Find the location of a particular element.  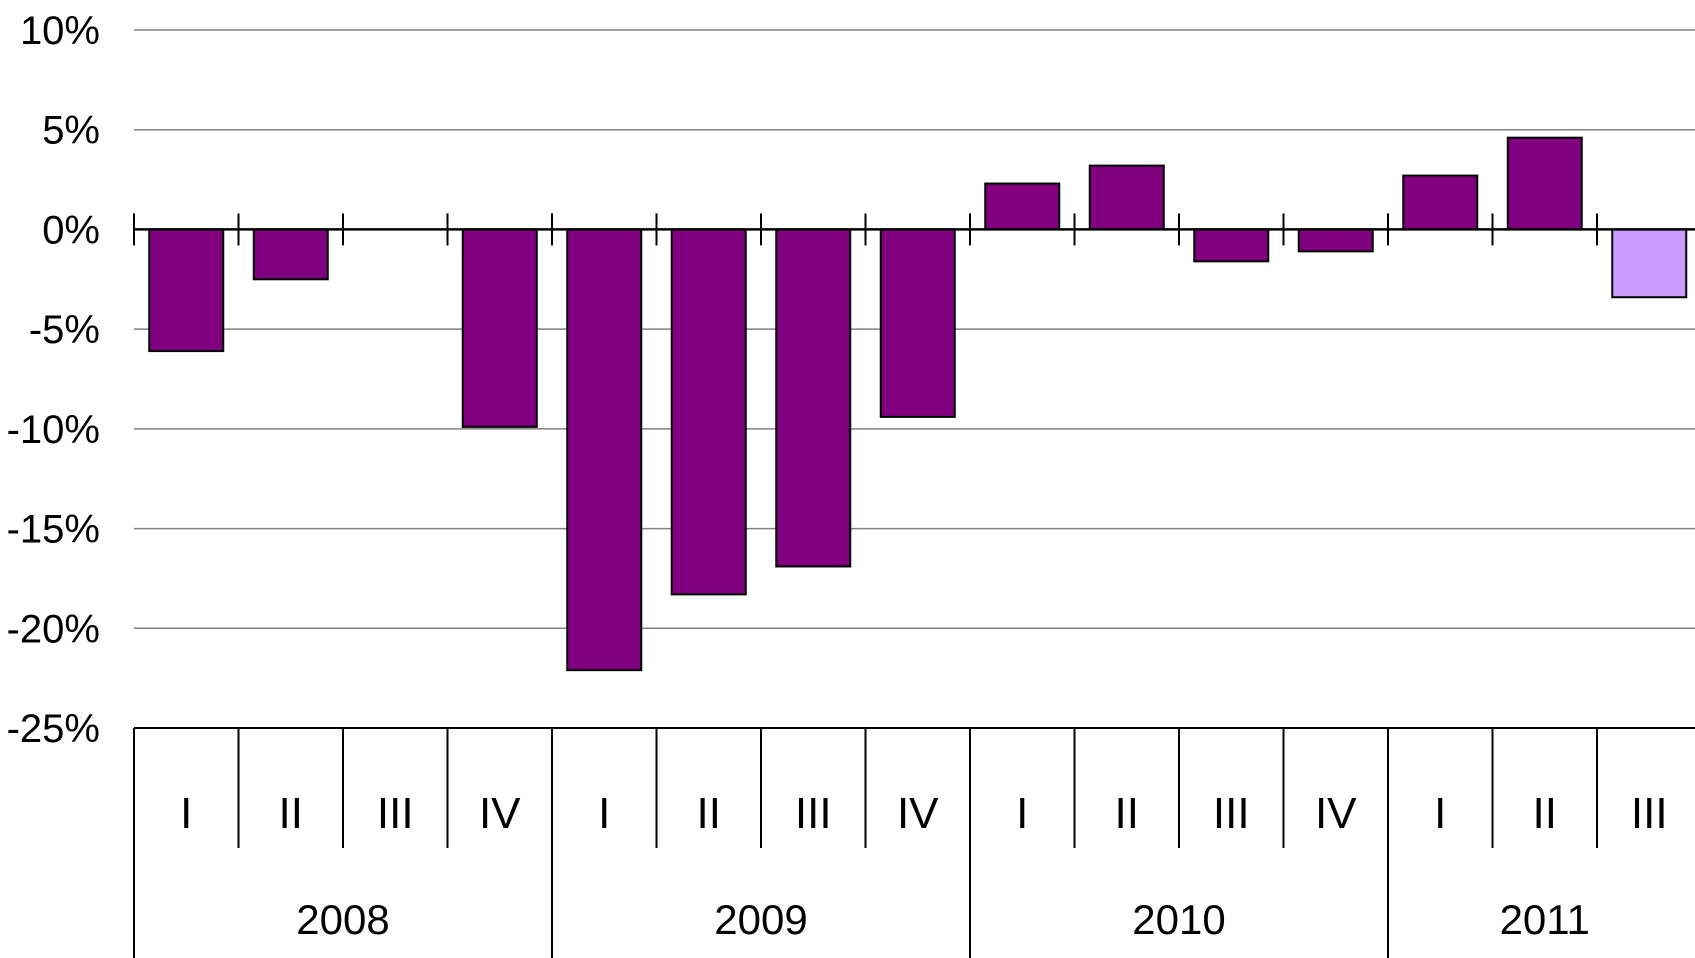

y-tick-label: -20% is located at coordinates (53, 629).